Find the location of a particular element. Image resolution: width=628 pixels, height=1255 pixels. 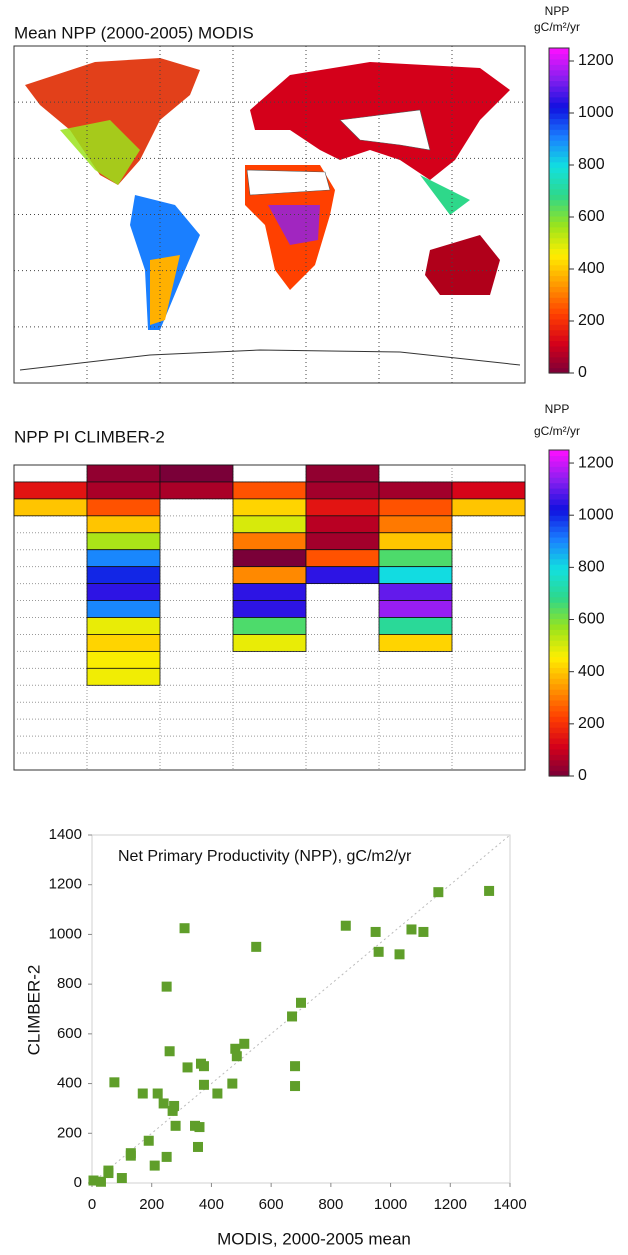

colorbar-frame is located at coordinates (559, 210).